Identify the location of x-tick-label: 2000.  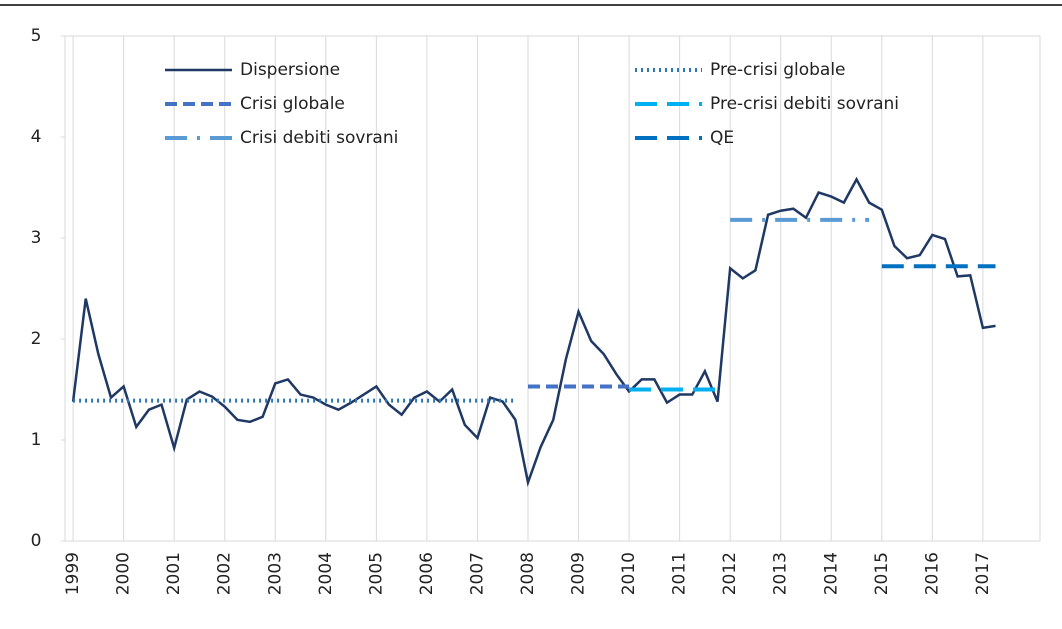
(124, 573).